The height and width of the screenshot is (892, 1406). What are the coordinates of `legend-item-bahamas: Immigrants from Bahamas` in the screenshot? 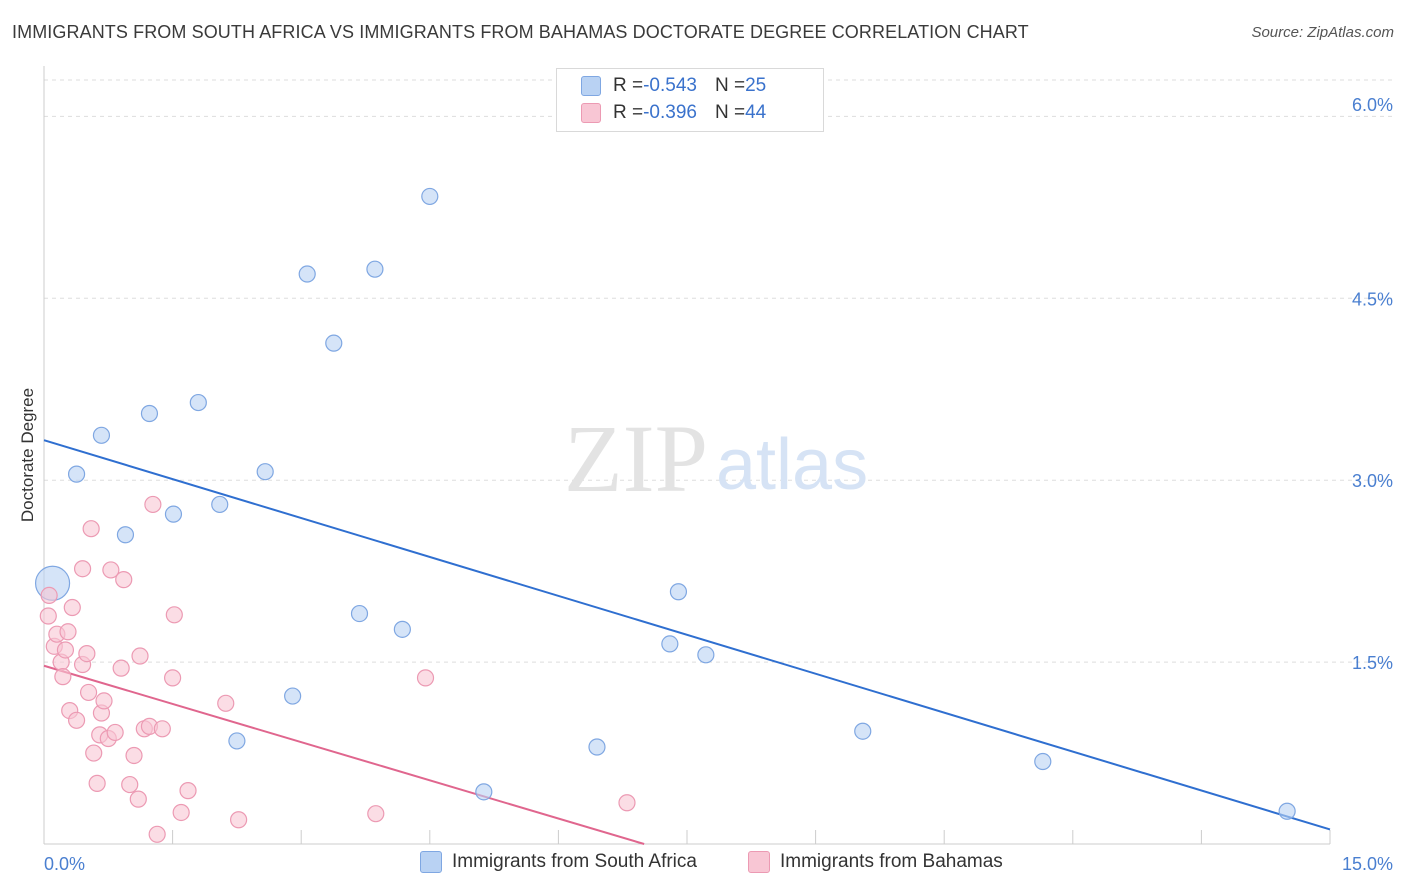 It's located at (875, 862).